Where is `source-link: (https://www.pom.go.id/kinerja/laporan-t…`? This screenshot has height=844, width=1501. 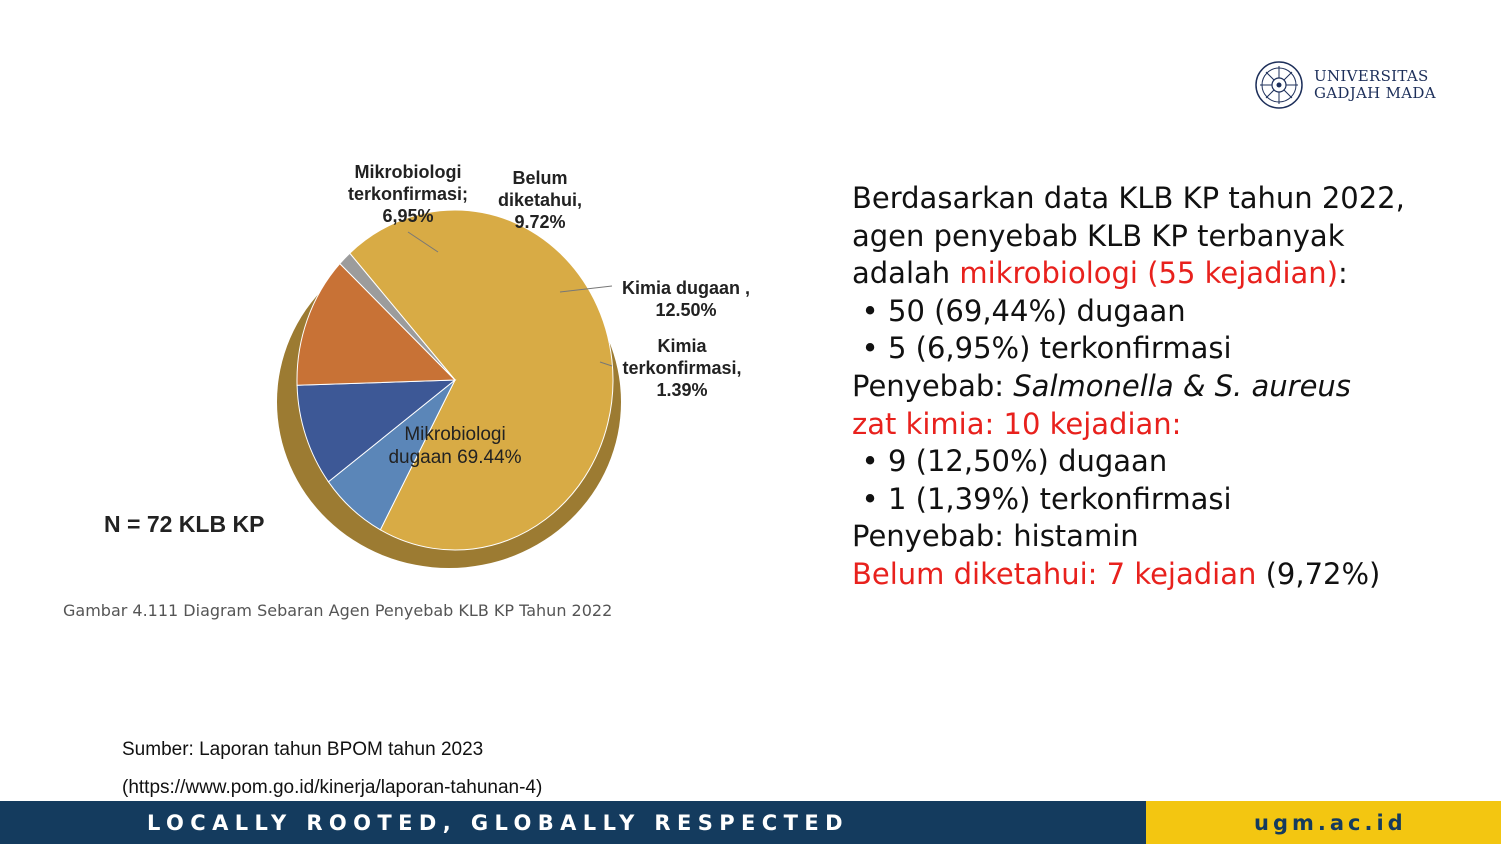
source-link: (https://www.pom.go.id/kinerja/laporan-t… is located at coordinates (332, 787).